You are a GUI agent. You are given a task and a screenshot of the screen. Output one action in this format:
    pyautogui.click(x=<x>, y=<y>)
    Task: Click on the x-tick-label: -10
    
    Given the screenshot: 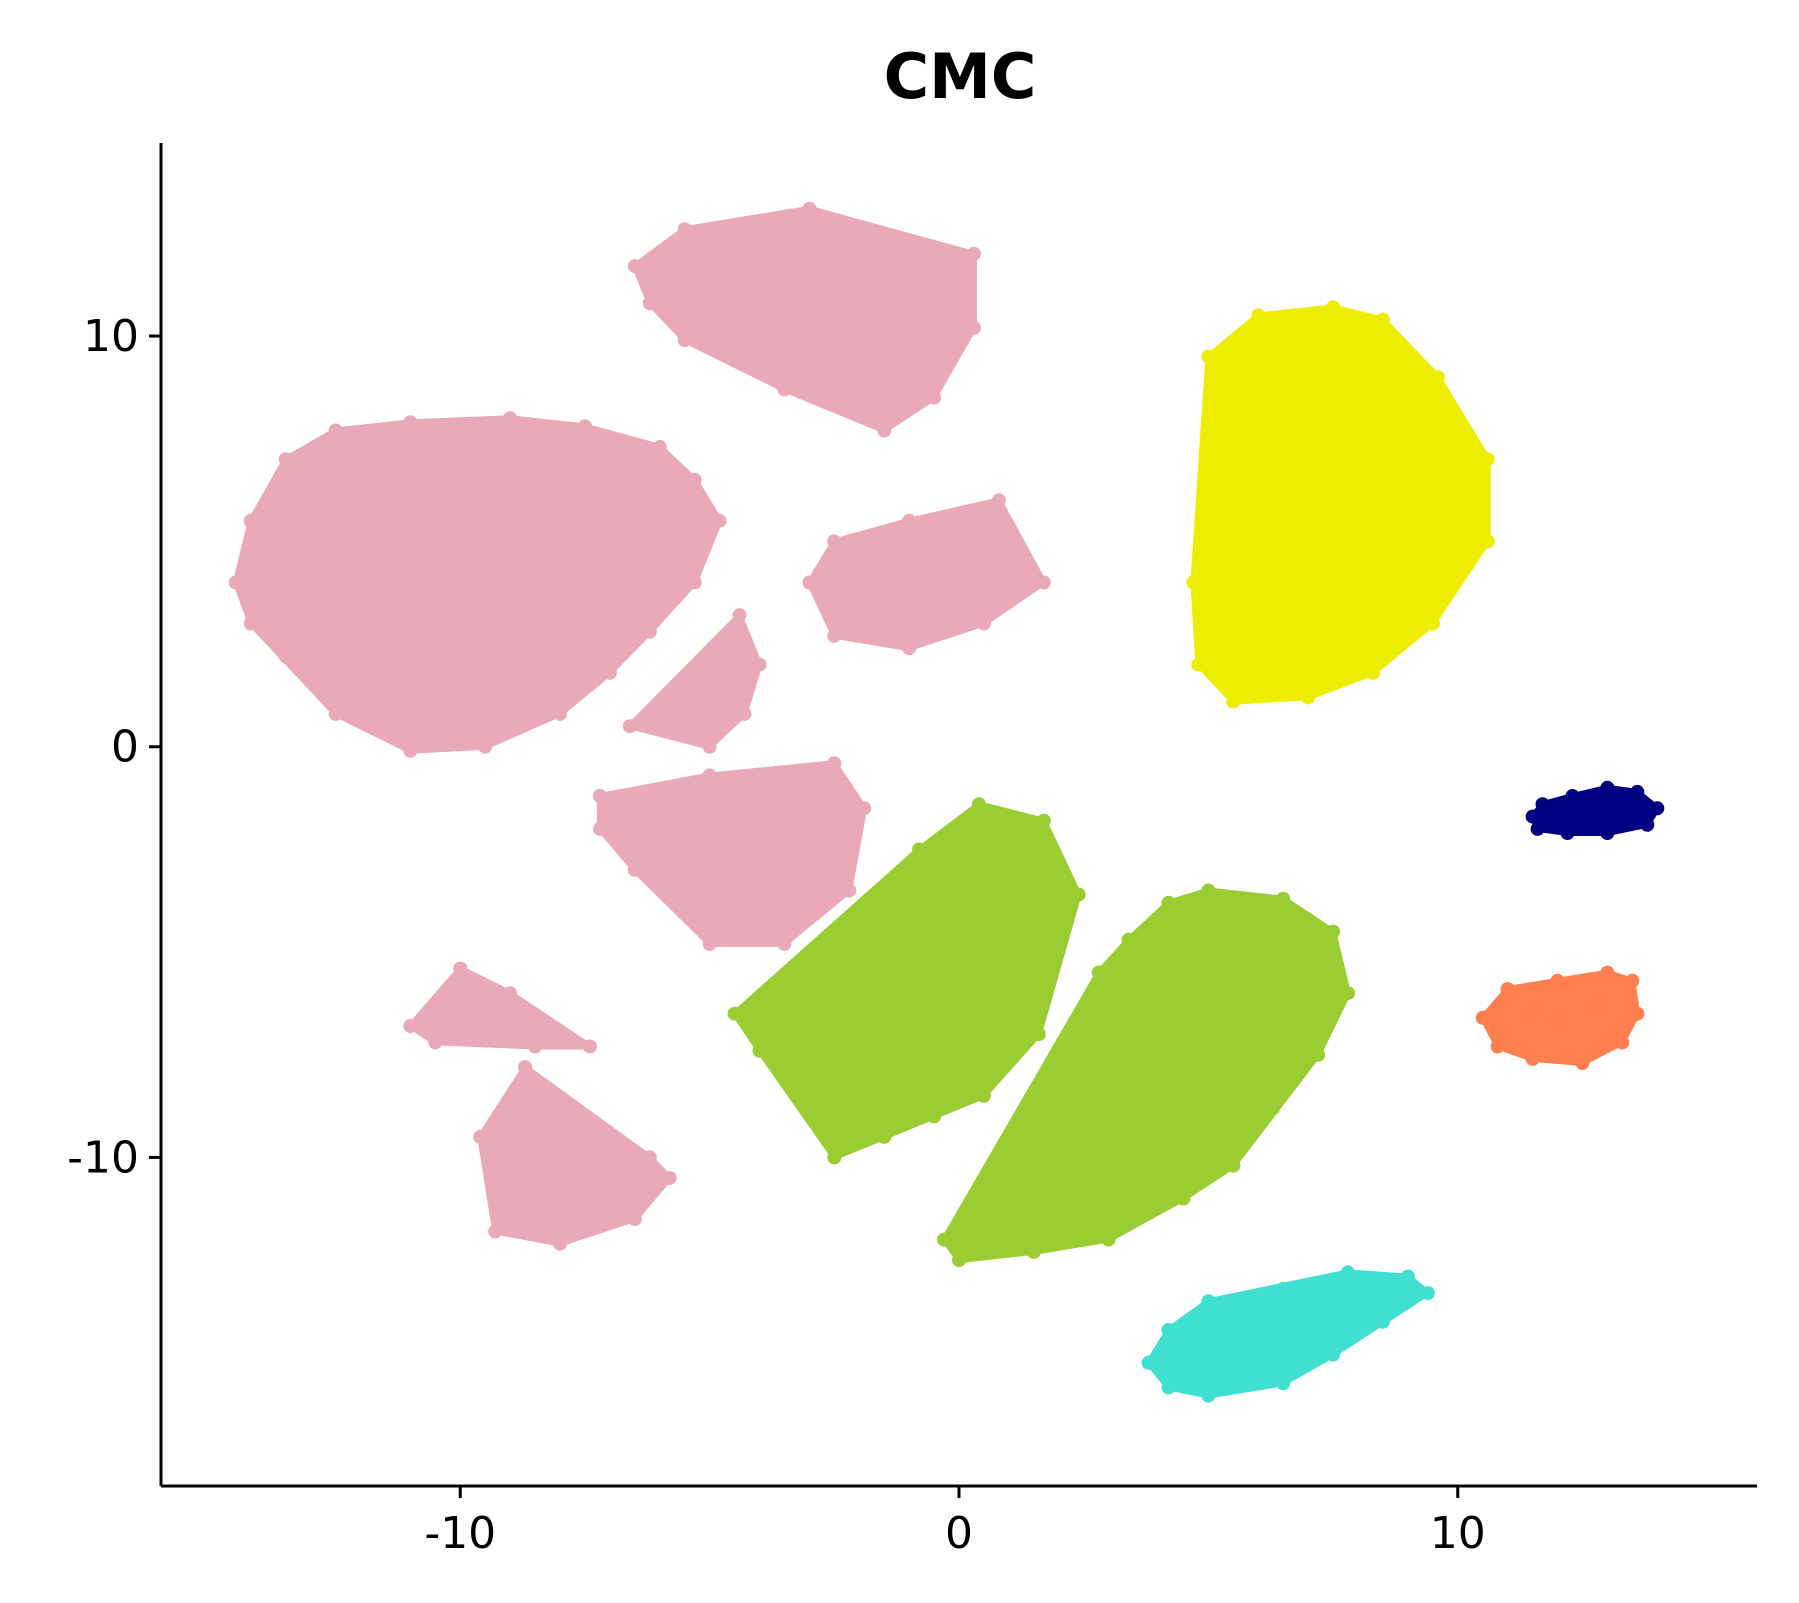 What is the action you would take?
    pyautogui.click(x=460, y=1533)
    